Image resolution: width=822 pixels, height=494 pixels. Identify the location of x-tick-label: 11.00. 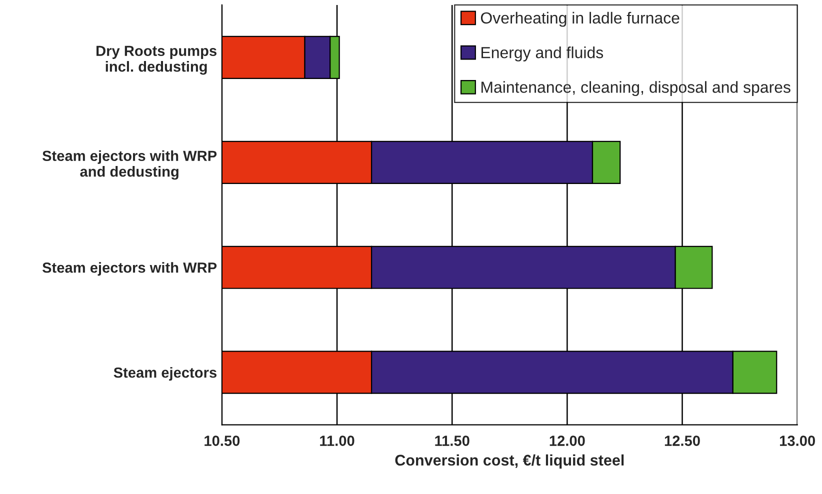
(337, 441).